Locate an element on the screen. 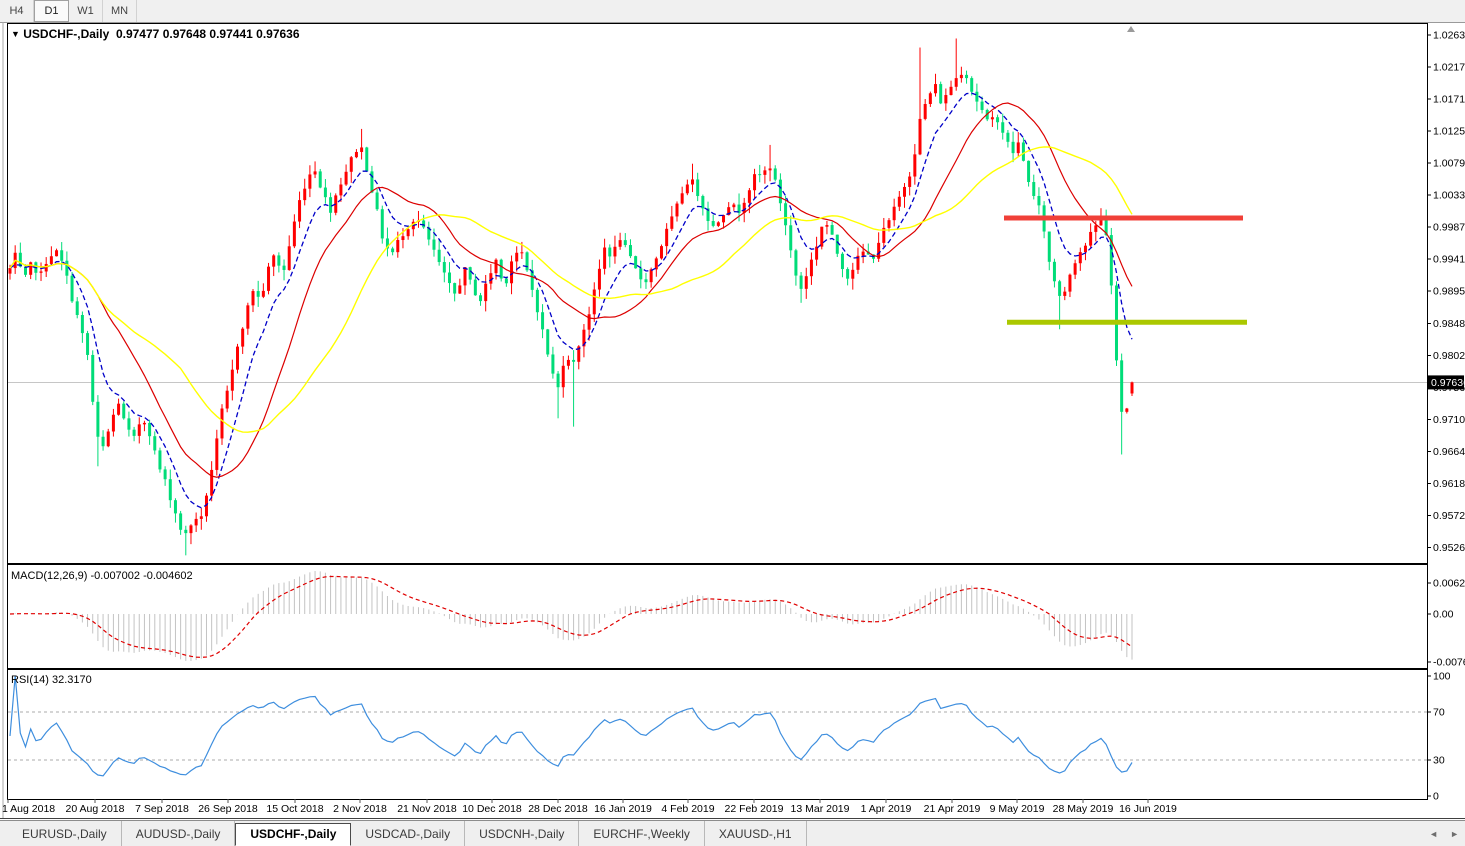 This screenshot has width=1465, height=846. tab-usdcad-daily: USDCAD-,Daily is located at coordinates (408, 833).